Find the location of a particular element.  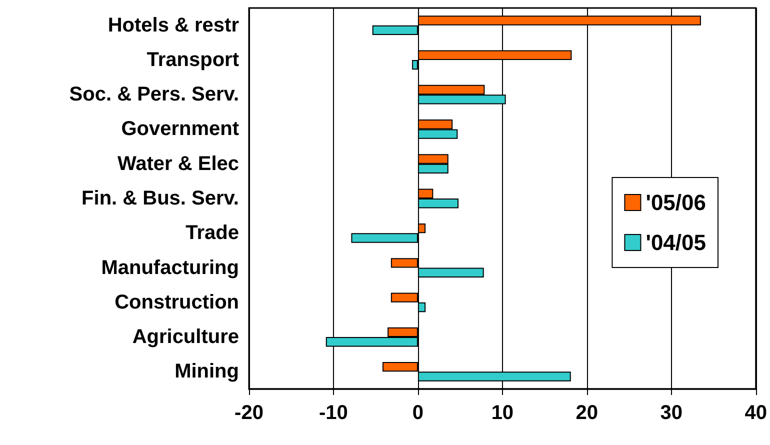

x-tick-label: 0 is located at coordinates (418, 413).